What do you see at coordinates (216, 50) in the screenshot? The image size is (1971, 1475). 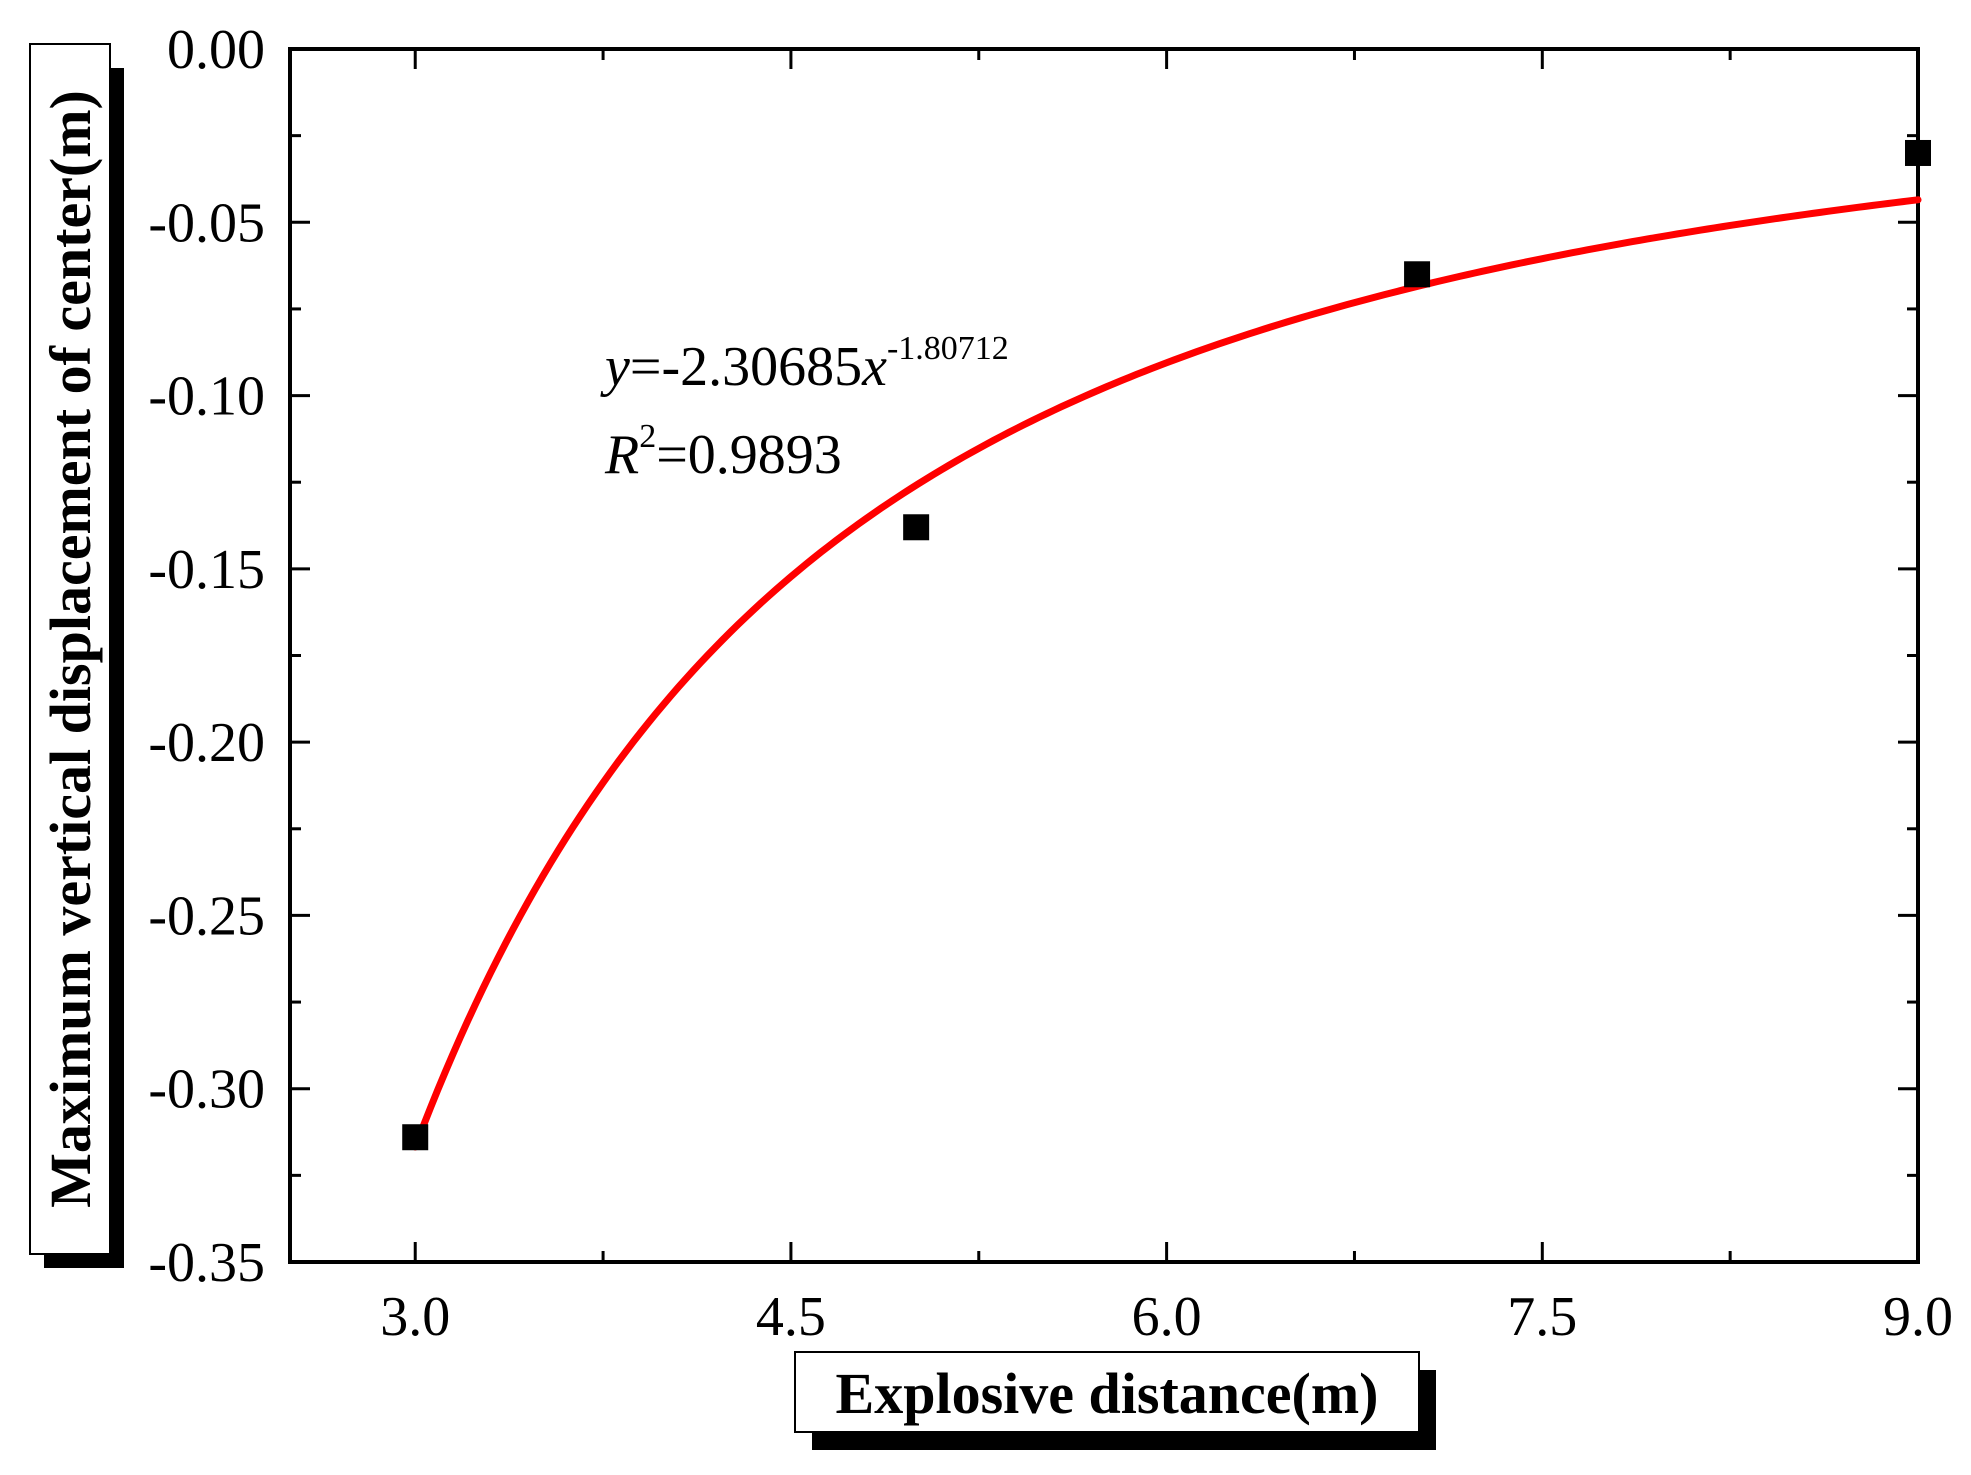 I see `y-tick-label: 0.00` at bounding box center [216, 50].